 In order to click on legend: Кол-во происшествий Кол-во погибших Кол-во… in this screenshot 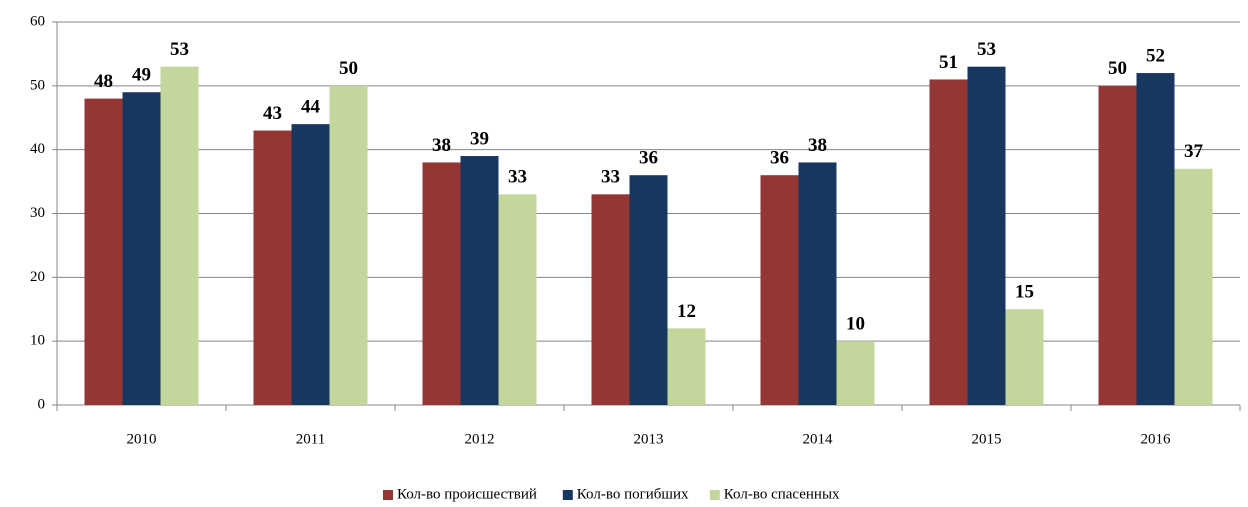, I will do `click(611, 494)`.